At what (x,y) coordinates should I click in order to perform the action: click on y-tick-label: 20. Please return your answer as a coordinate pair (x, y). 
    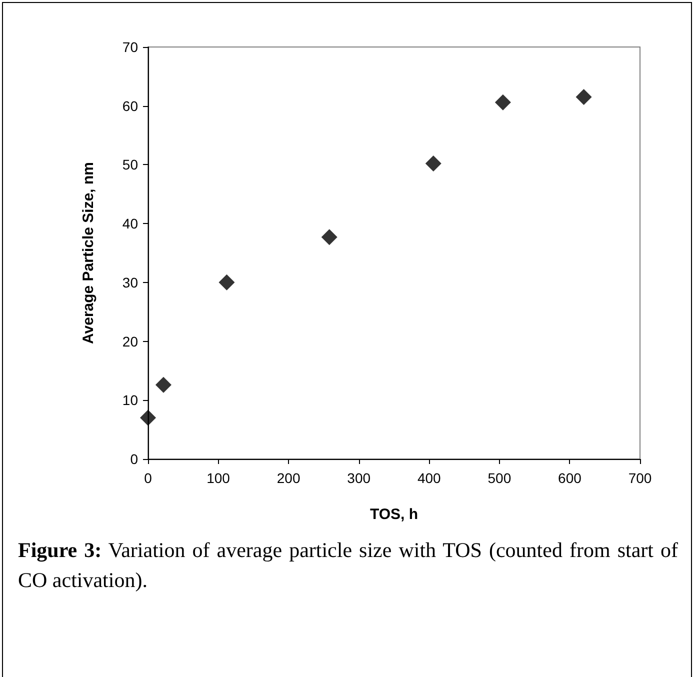
    Looking at the image, I should click on (130, 341).